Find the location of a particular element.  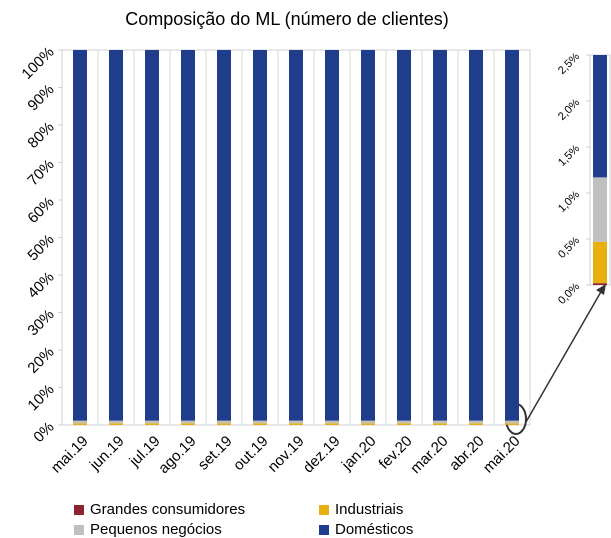

x-tick-label: abr.20 is located at coordinates (467, 454).